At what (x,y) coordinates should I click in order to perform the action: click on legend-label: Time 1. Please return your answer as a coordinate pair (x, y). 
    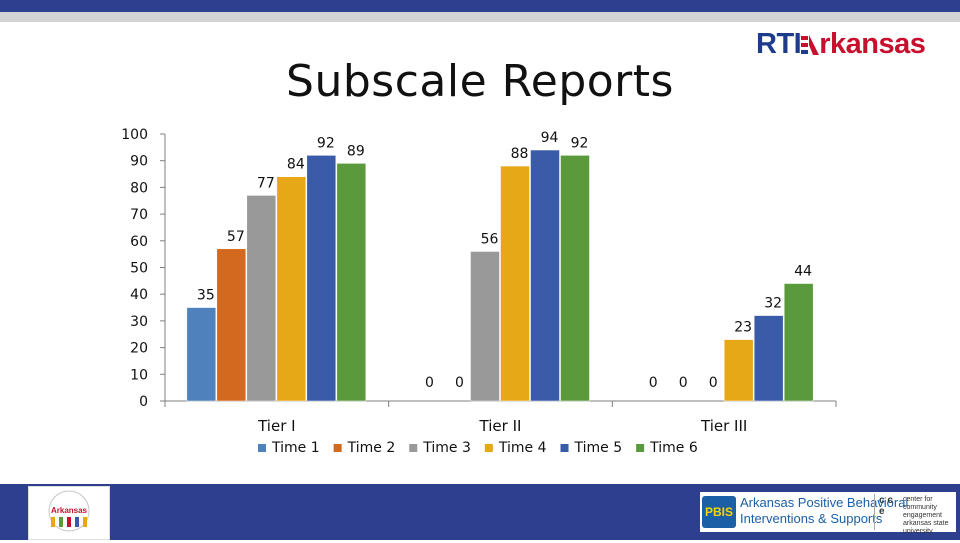
    Looking at the image, I should click on (295, 448).